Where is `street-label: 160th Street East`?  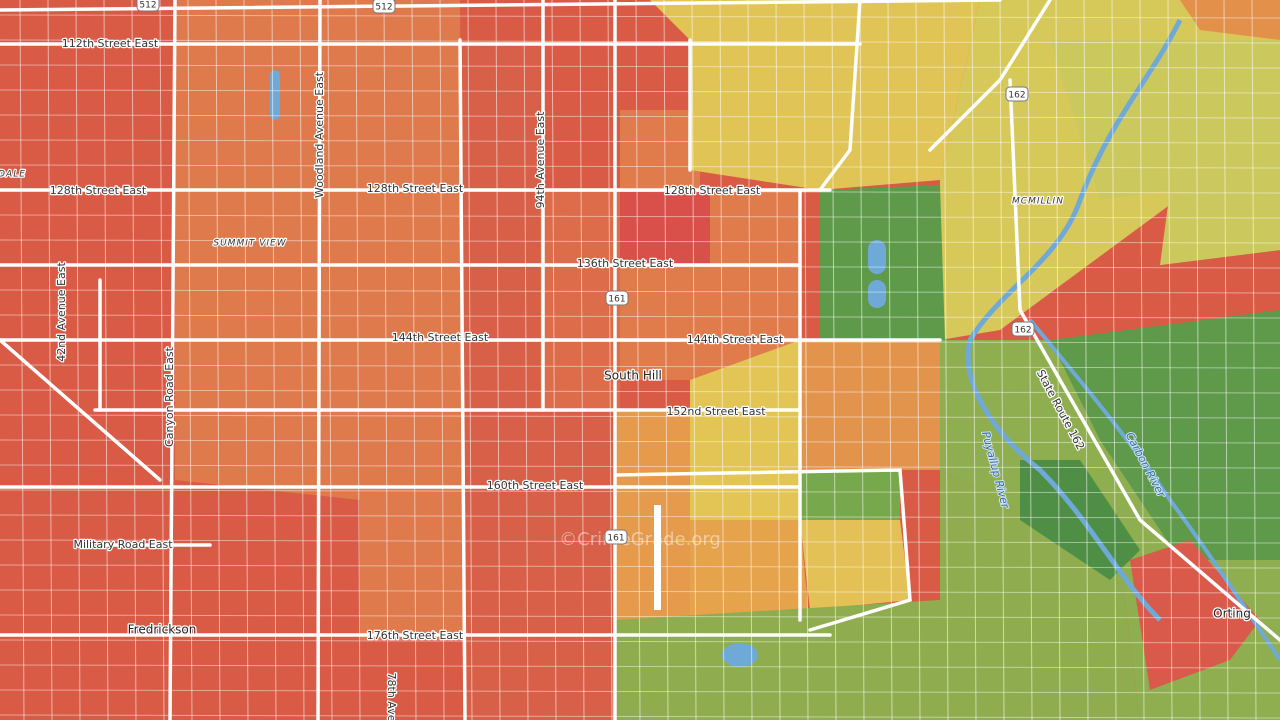
street-label: 160th Street East is located at coordinates (535, 485).